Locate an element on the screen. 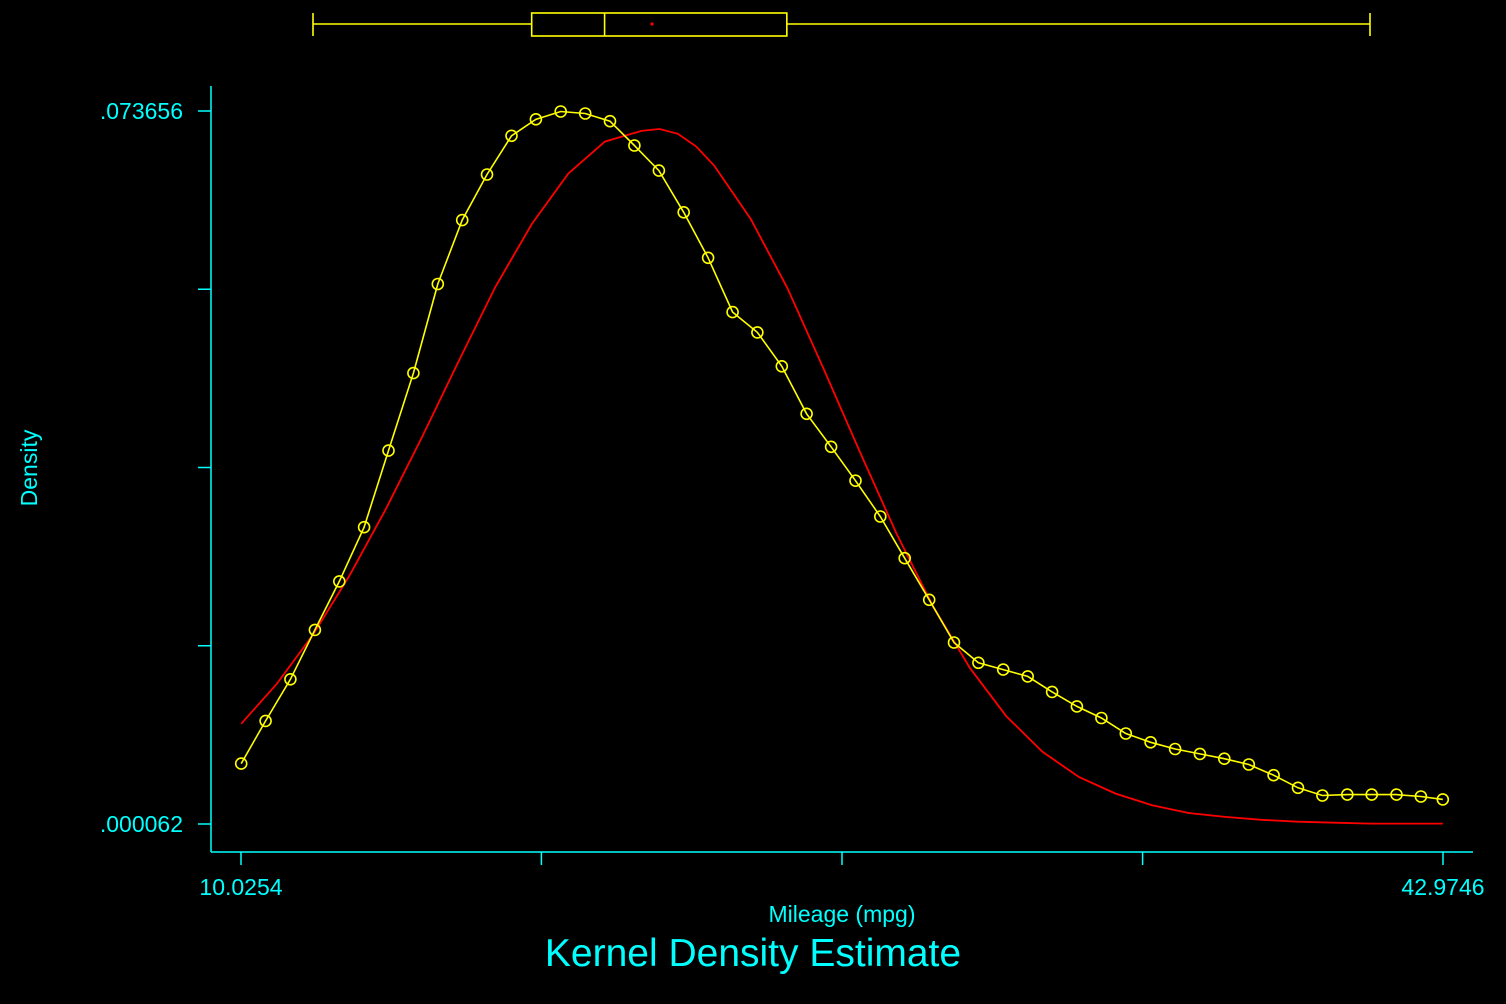 This screenshot has width=1506, height=1004. x-axis-label: Mileage (mpg) is located at coordinates (842, 914).